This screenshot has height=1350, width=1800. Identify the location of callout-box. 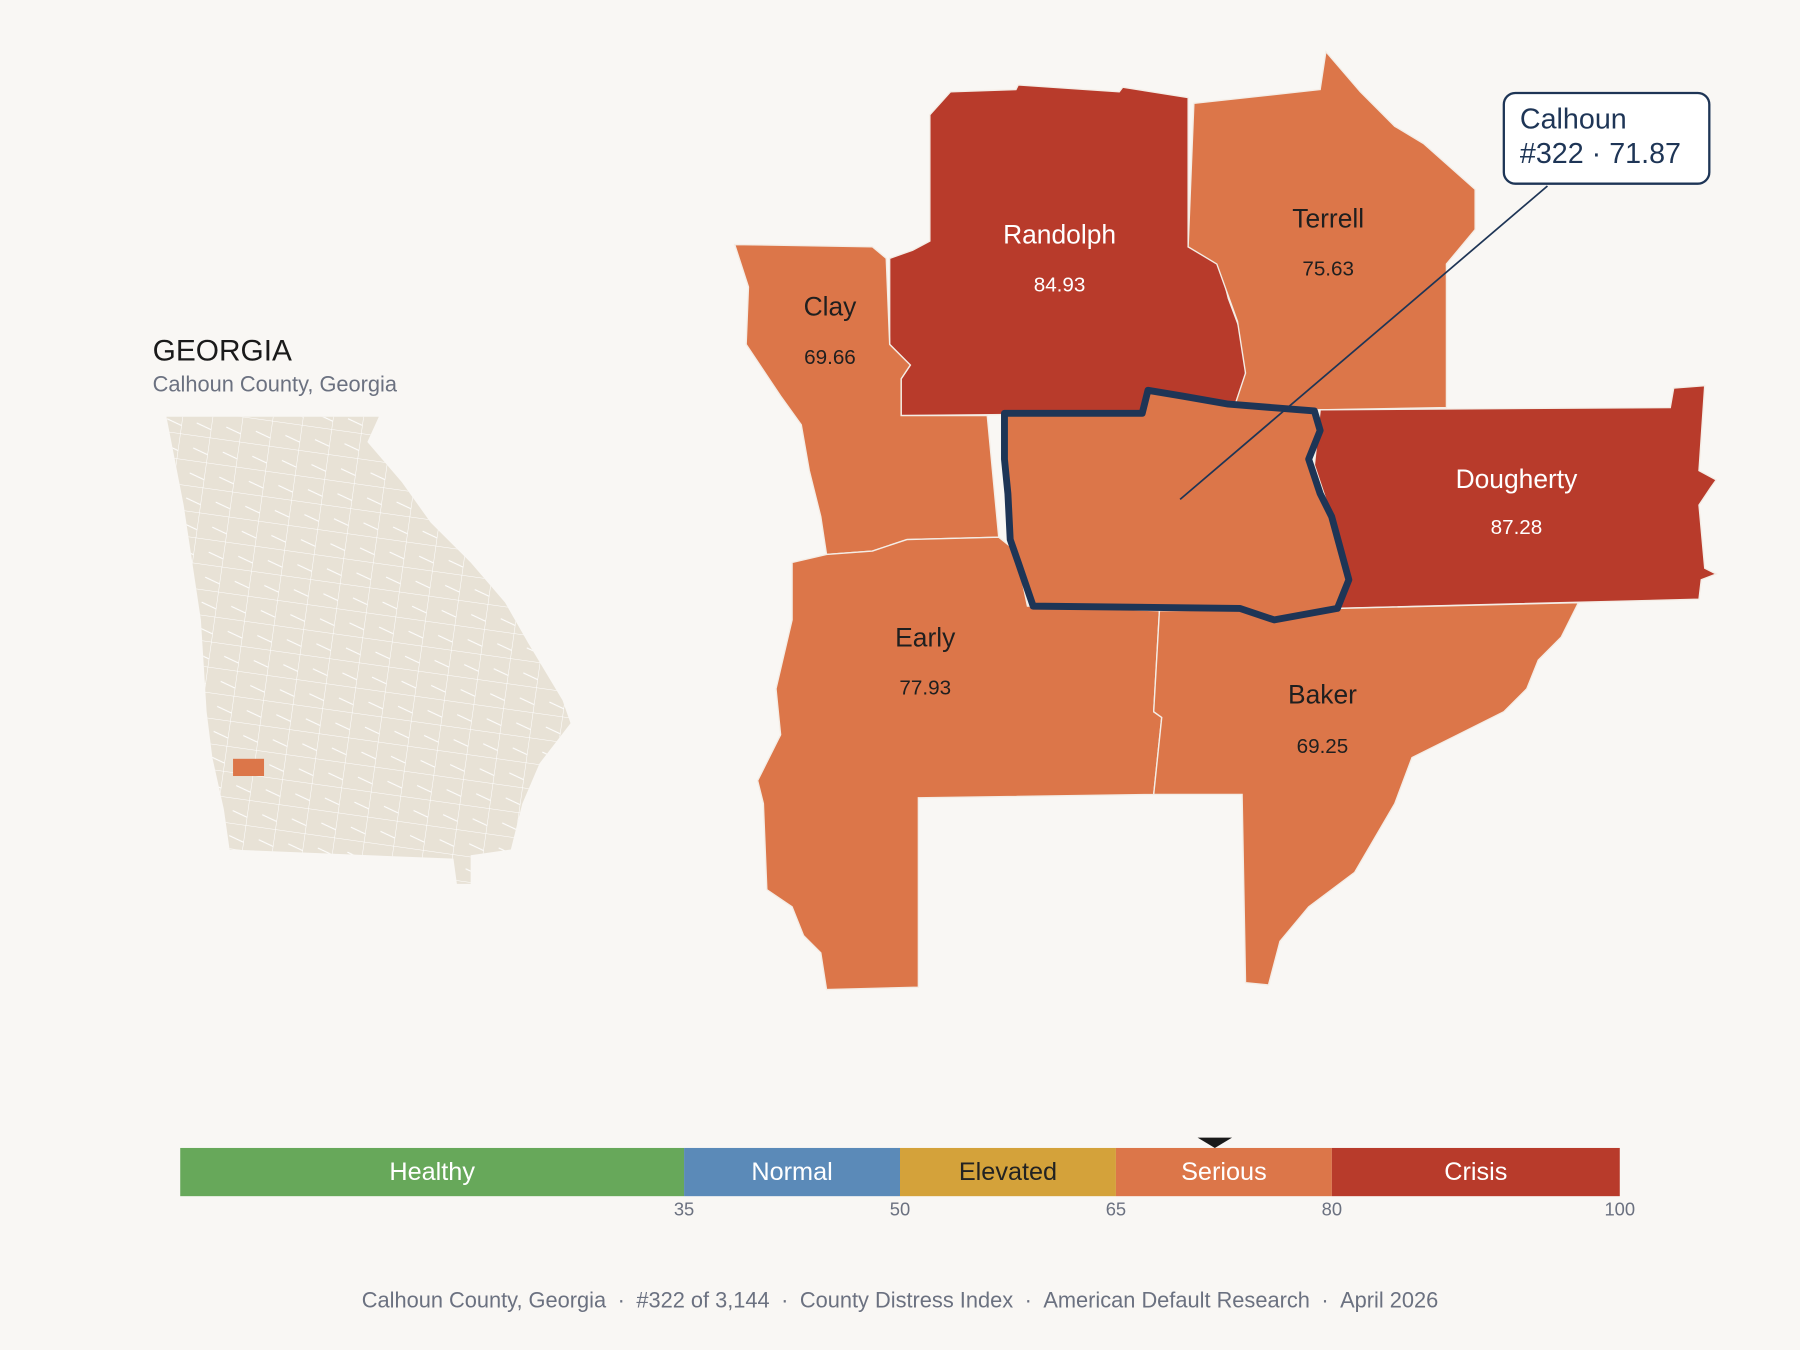
(1606, 138).